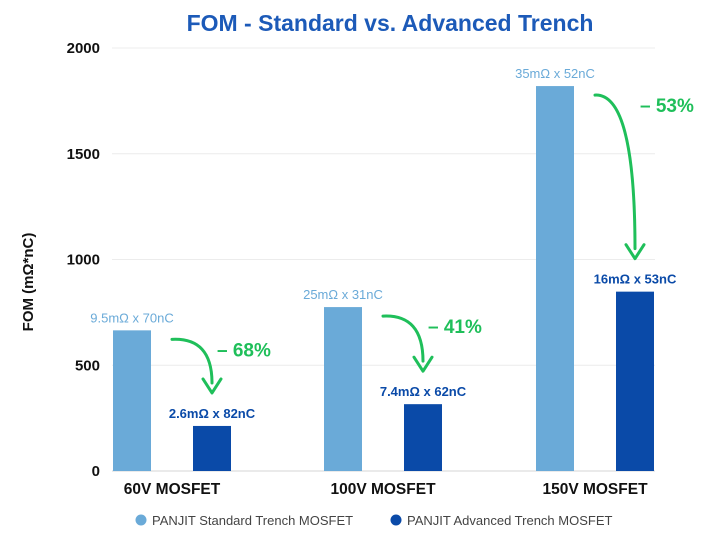  What do you see at coordinates (172, 489) in the screenshot?
I see `category-label: 60V MOSFET` at bounding box center [172, 489].